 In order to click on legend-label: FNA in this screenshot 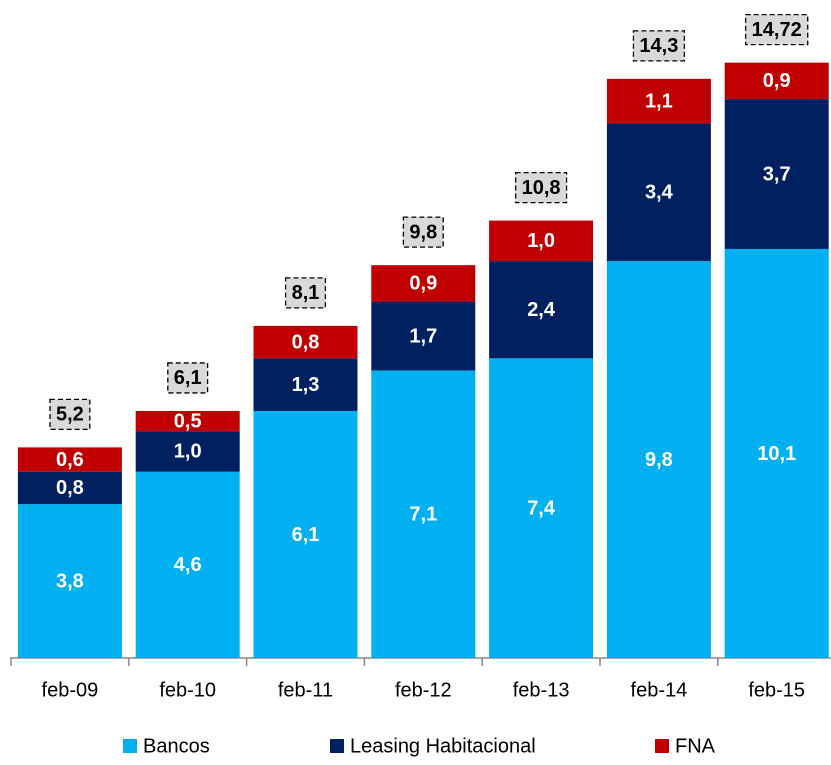, I will do `click(695, 746)`.